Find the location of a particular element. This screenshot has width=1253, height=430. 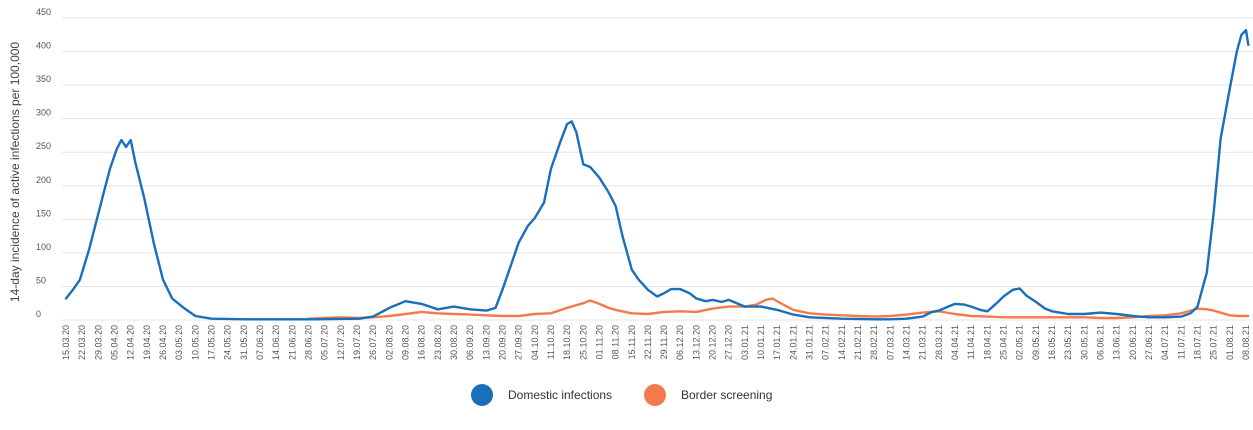

x-tick-label: 28.06.20 is located at coordinates (309, 342).